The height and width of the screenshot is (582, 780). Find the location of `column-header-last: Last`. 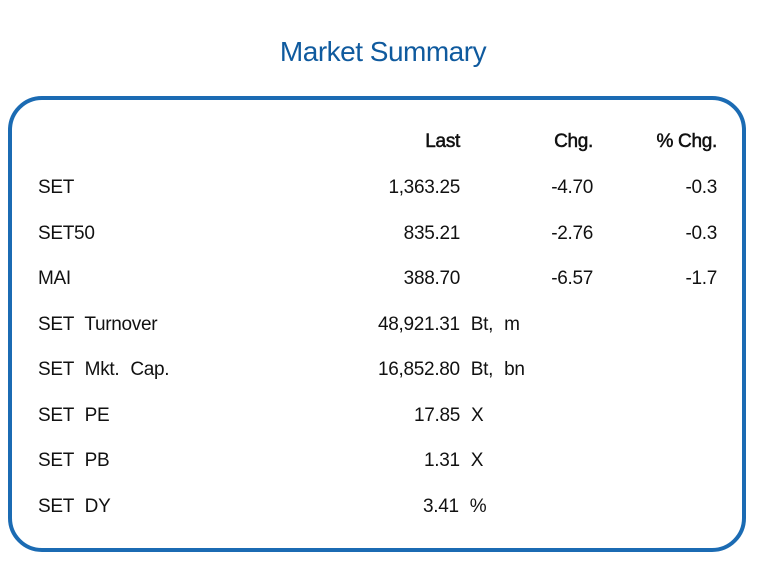

column-header-last: Last is located at coordinates (443, 142).